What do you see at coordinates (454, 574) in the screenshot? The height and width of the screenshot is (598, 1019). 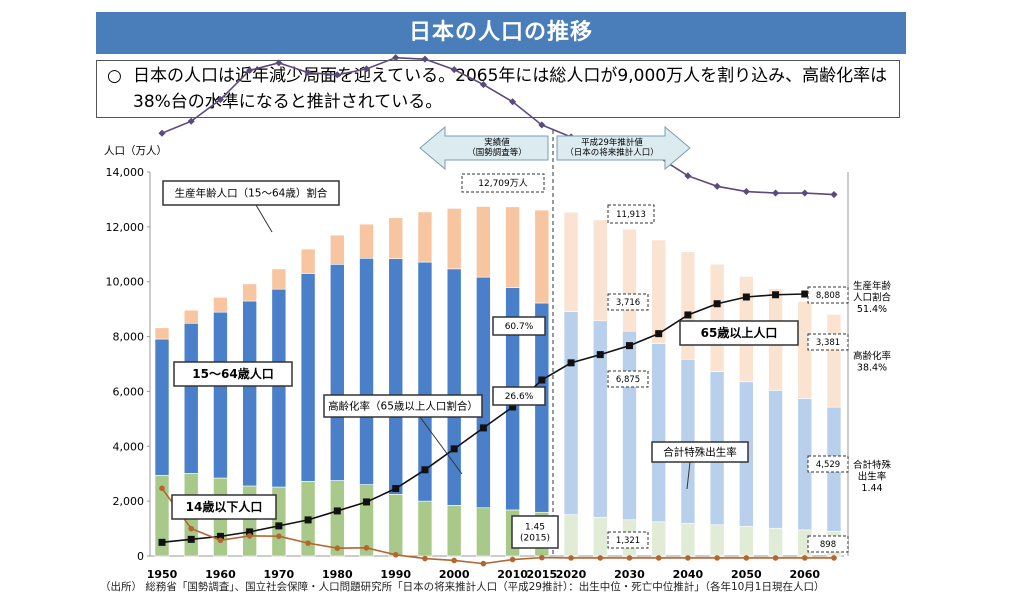 I see `x-tick-label: 2000` at bounding box center [454, 574].